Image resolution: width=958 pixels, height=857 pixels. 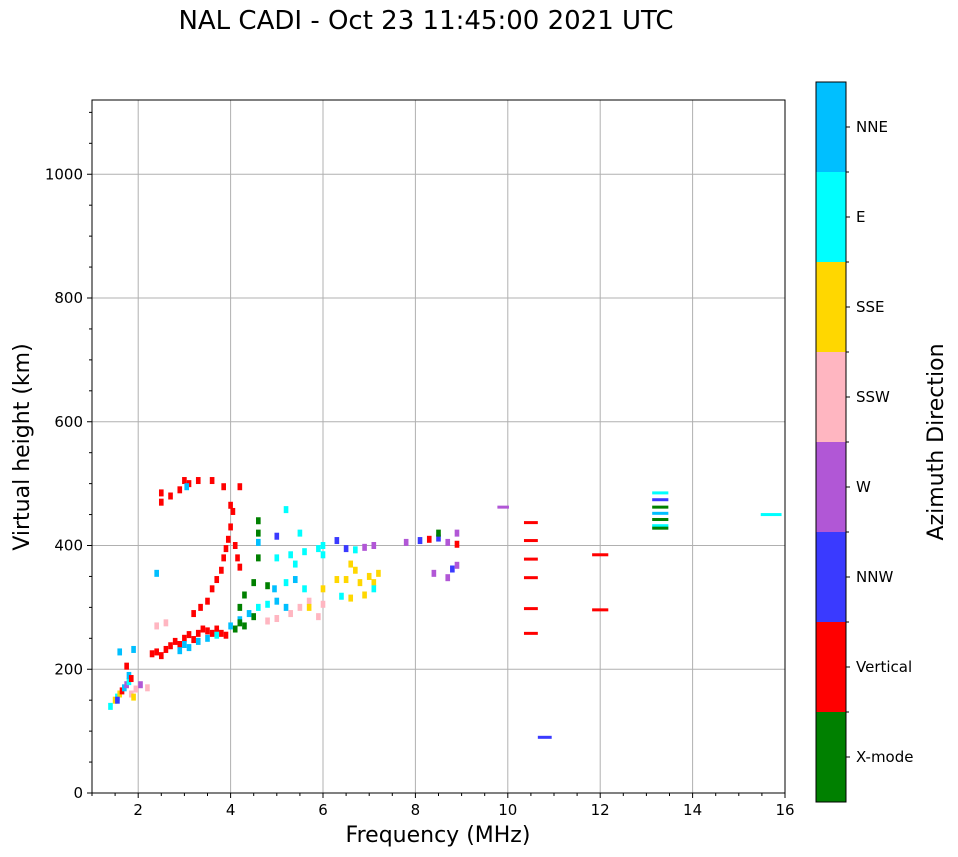 What do you see at coordinates (884, 757) in the screenshot?
I see `colorbar-category-label: X-mode` at bounding box center [884, 757].